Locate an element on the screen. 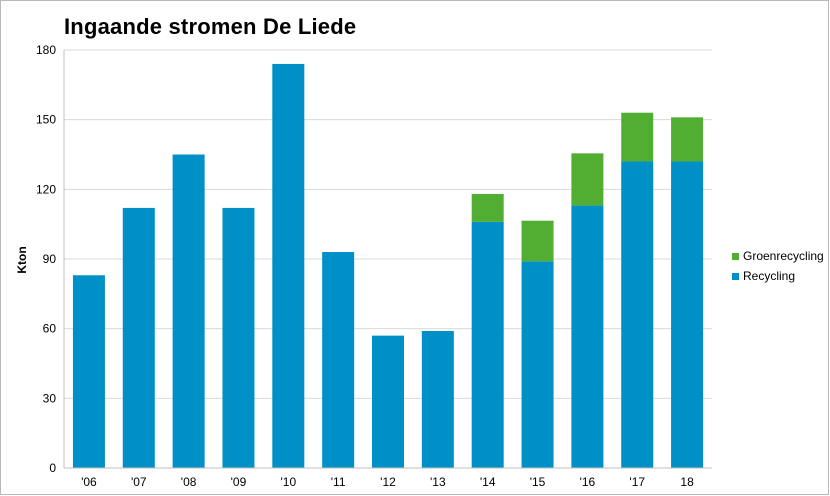  y-tick-label: 60 is located at coordinates (50, 329).